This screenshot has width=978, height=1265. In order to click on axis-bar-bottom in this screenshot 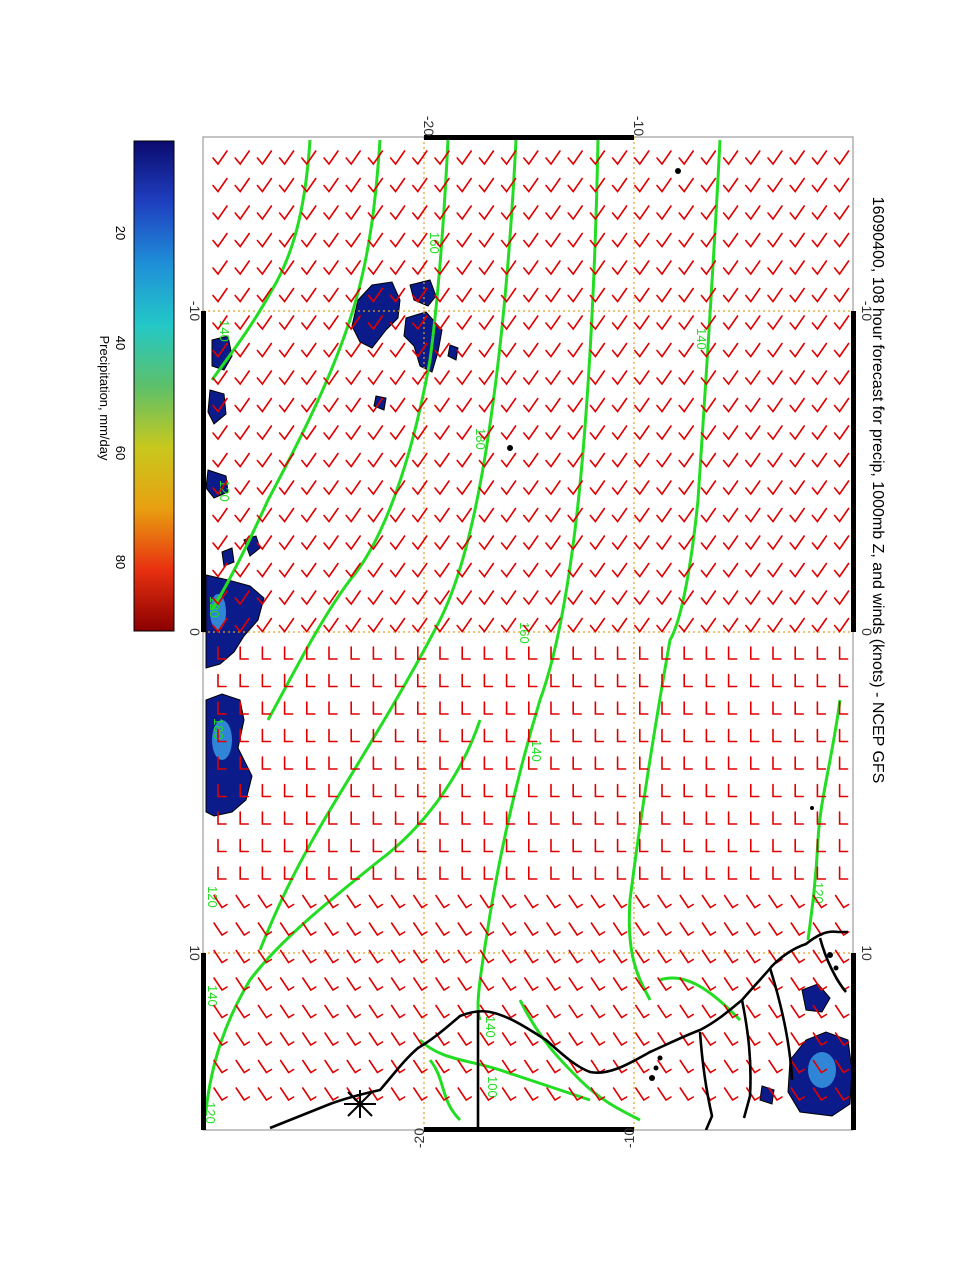, I will do `click(529, 1129)`.